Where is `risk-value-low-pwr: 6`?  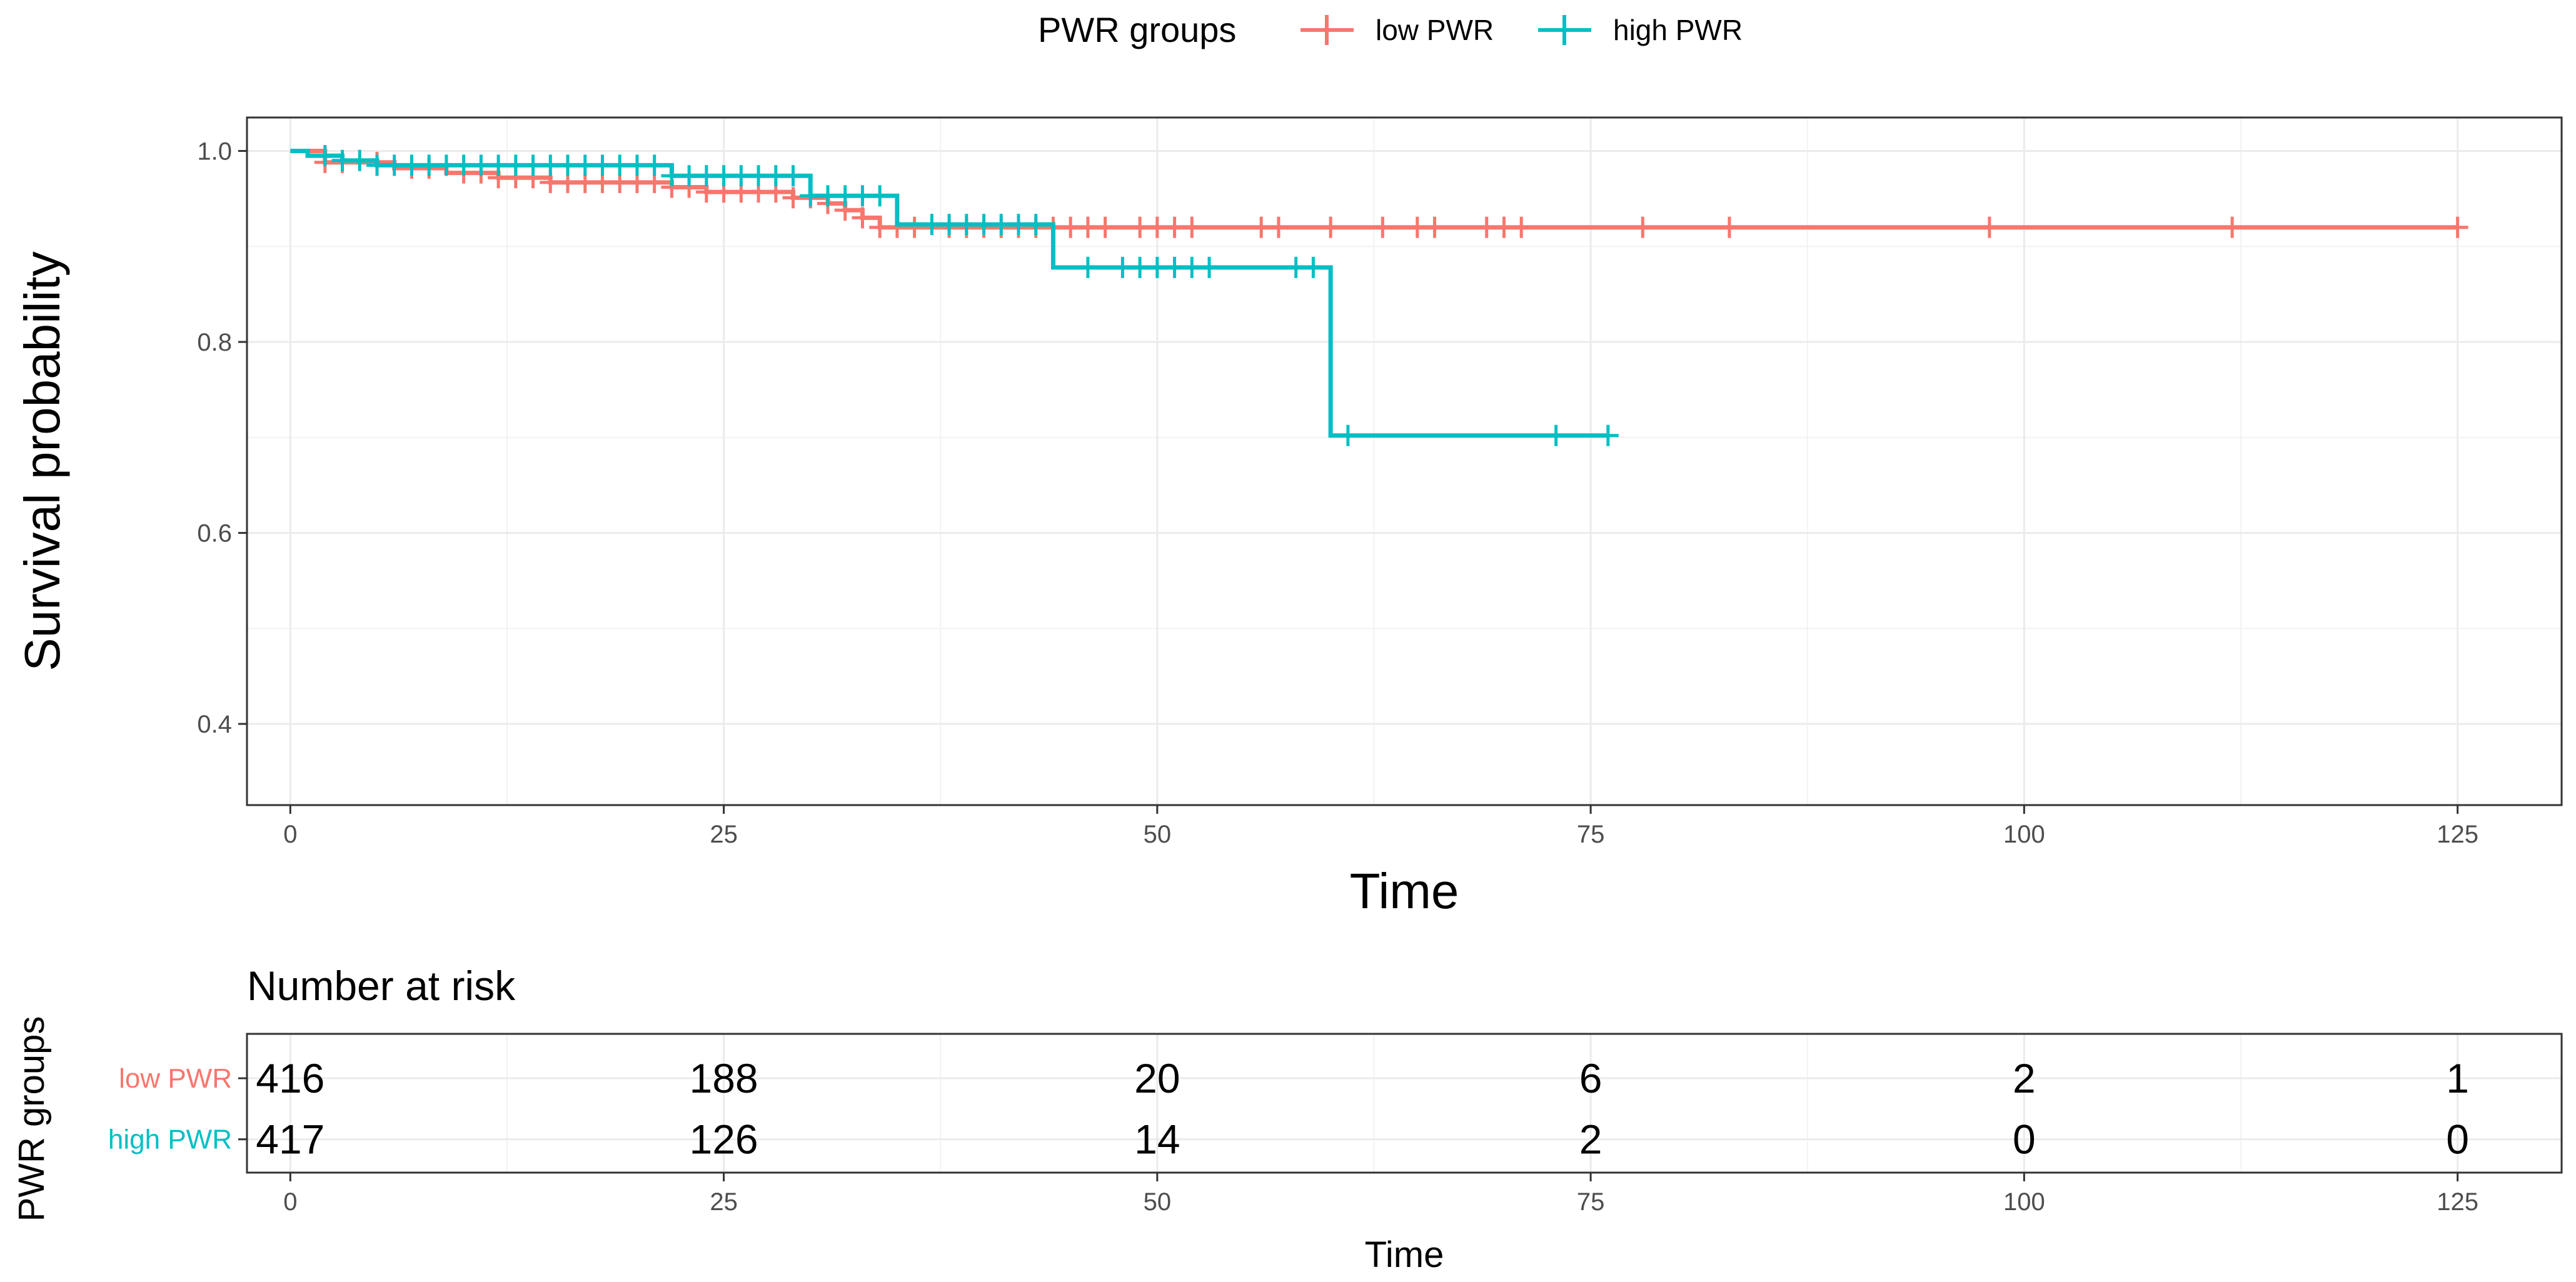 risk-value-low-pwr: 6 is located at coordinates (1590, 1078).